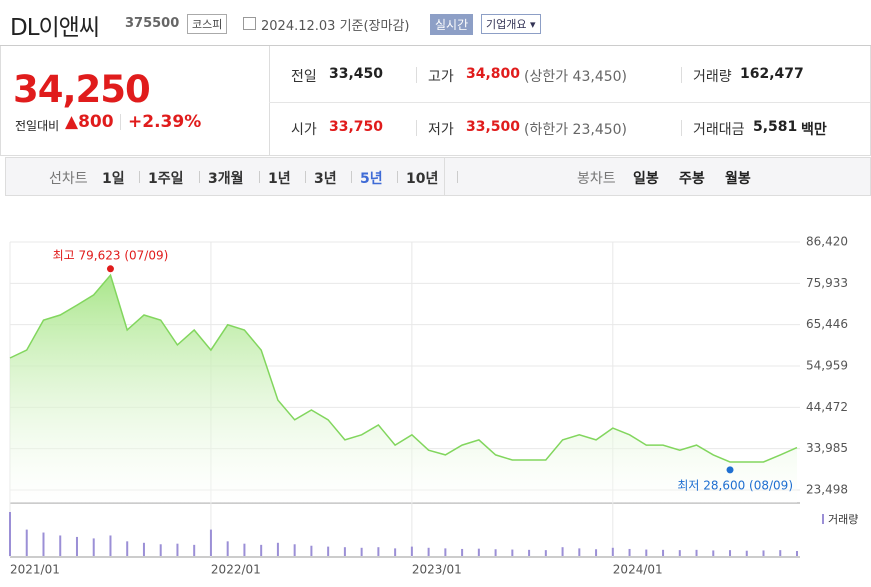  What do you see at coordinates (371, 179) in the screenshot?
I see `period-tab: 5년` at bounding box center [371, 179].